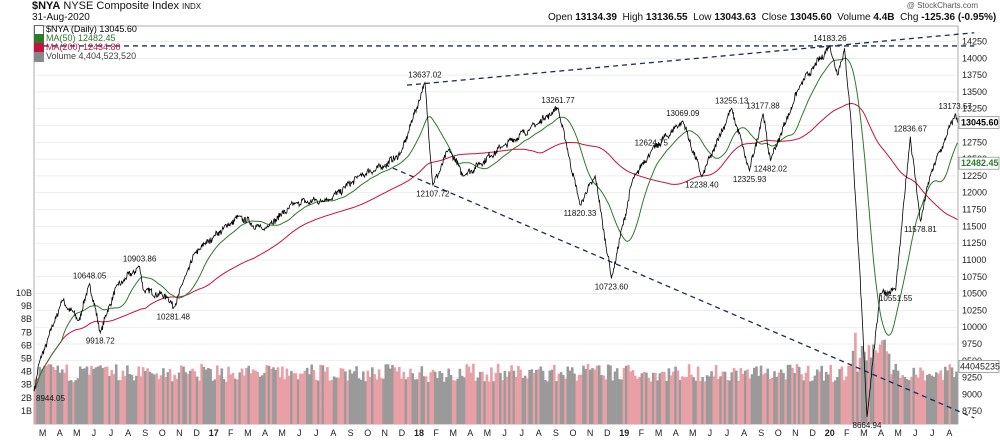 Image resolution: width=1000 pixels, height=440 pixels. What do you see at coordinates (26, 359) in the screenshot?
I see `volume-tick-label: 5B` at bounding box center [26, 359].